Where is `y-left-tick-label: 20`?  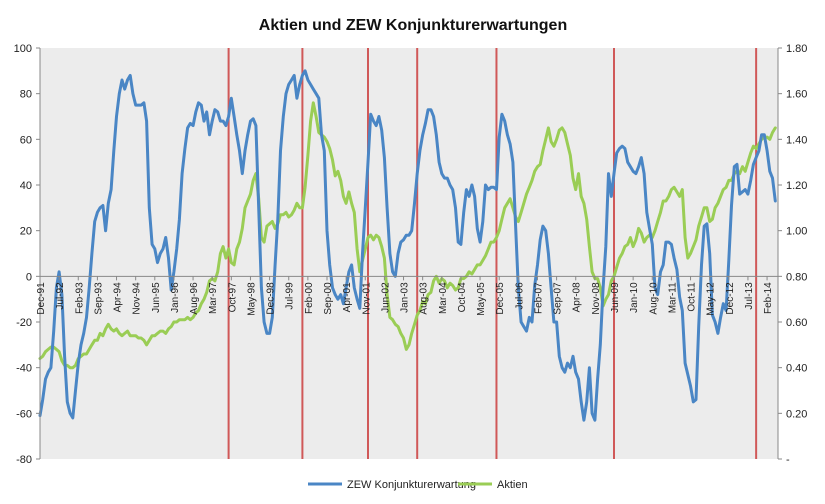 y-left-tick-label: 20 is located at coordinates (26, 232).